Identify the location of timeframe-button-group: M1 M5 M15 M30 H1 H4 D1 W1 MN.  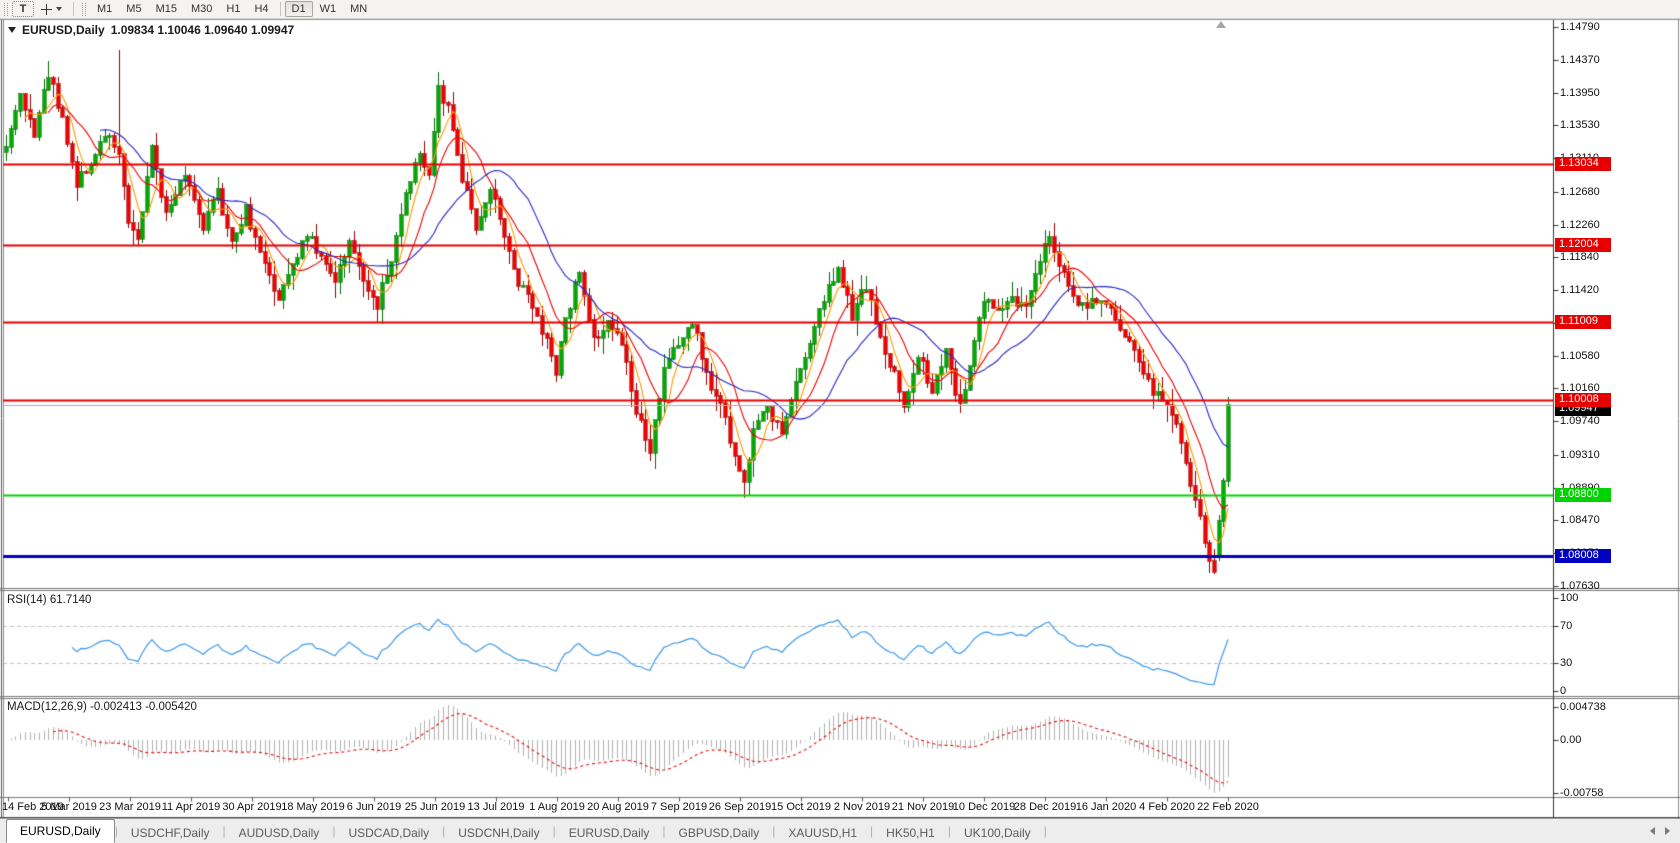
(232, 9).